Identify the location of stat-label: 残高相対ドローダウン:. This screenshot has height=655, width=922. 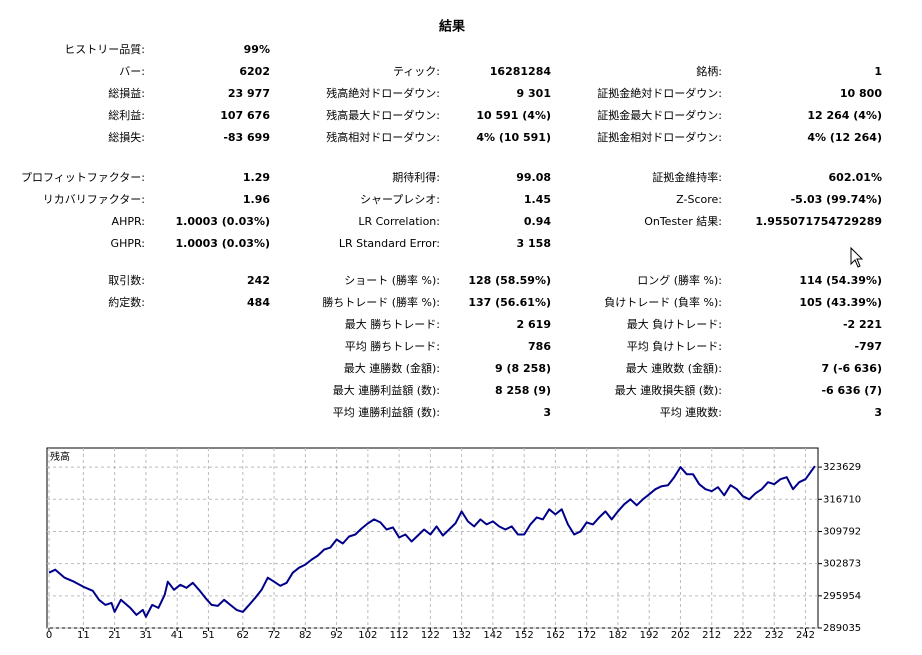
(383, 137).